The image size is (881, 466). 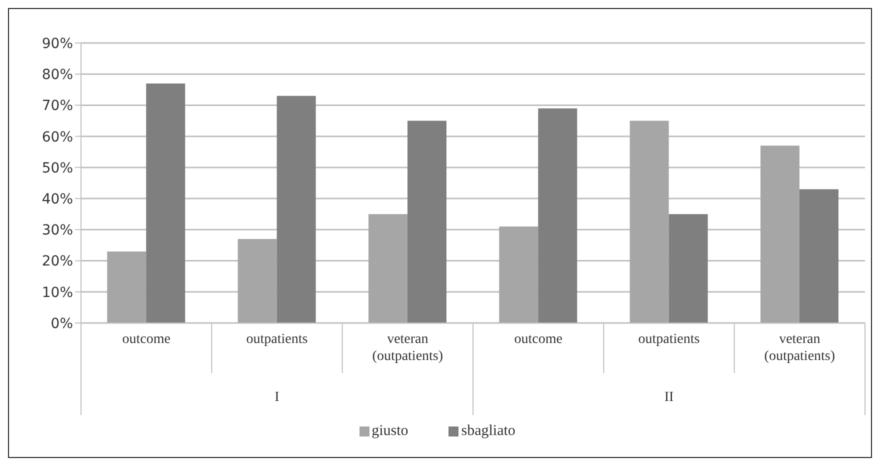 What do you see at coordinates (61, 324) in the screenshot?
I see `y-tick-label: 0%` at bounding box center [61, 324].